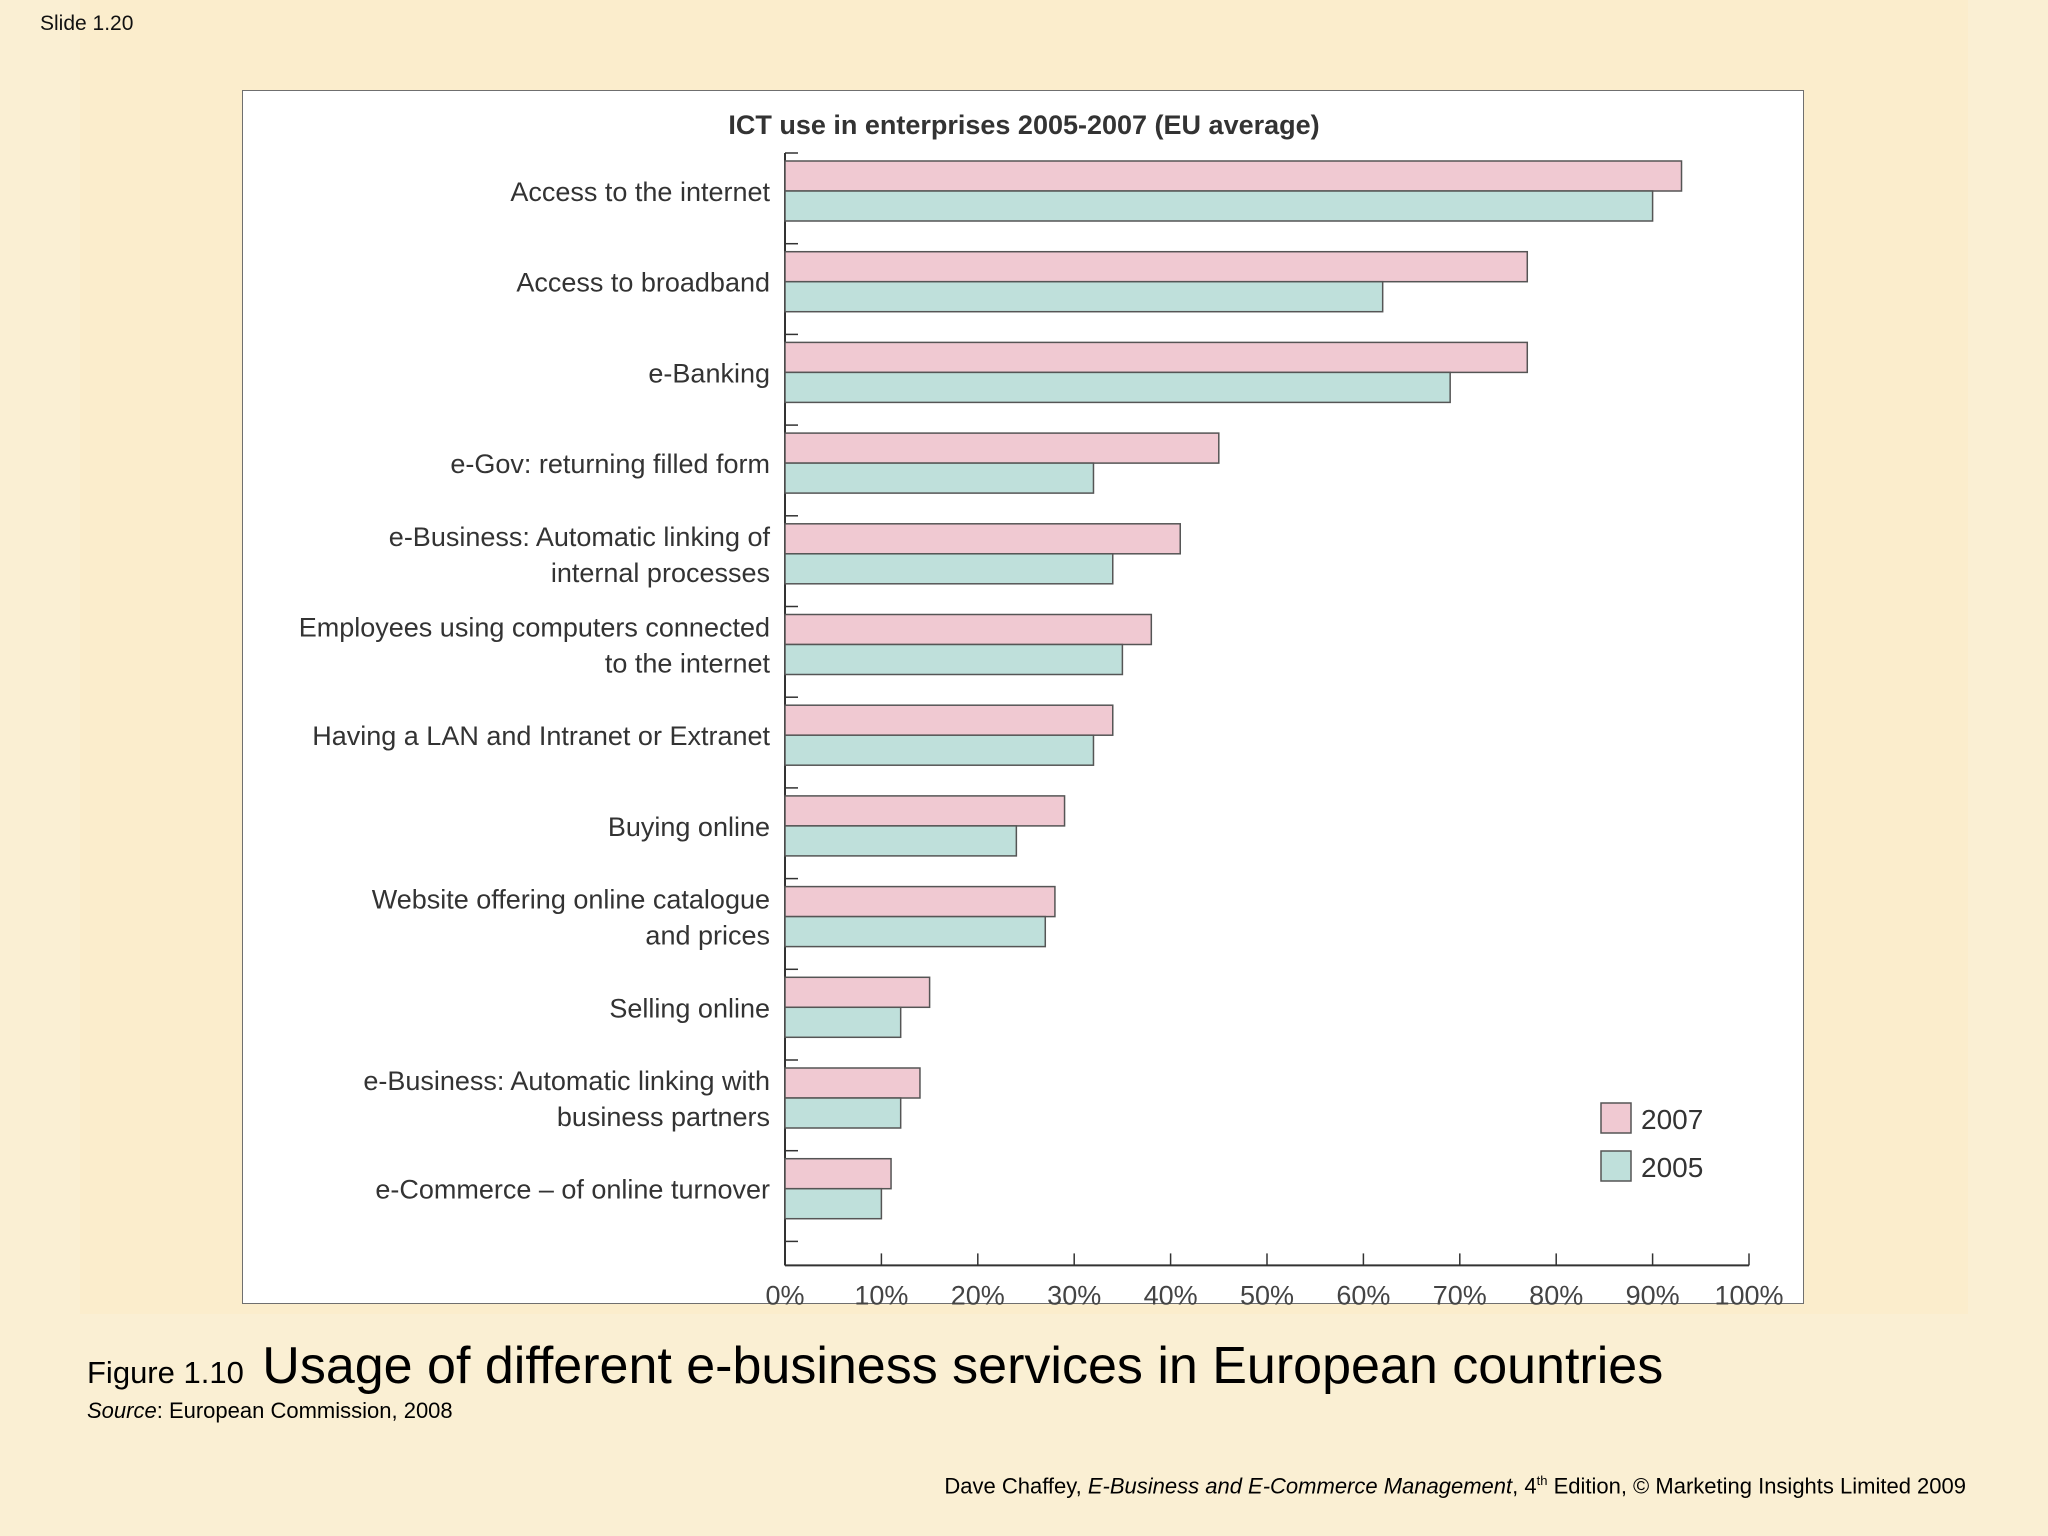  I want to click on x-tick-label: 60%, so click(1363, 1292).